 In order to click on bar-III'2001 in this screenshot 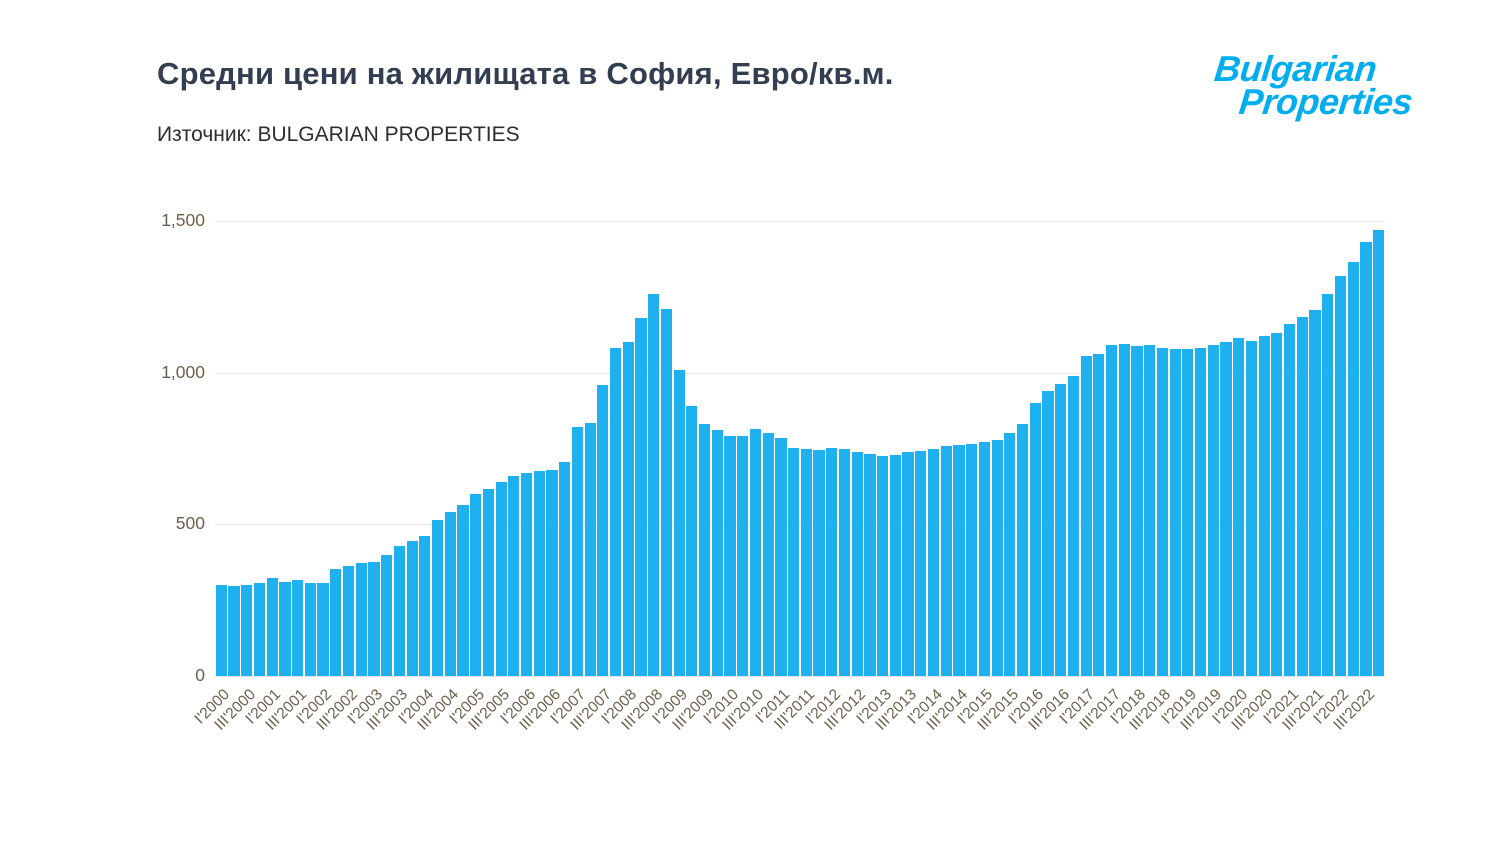, I will do `click(298, 627)`.